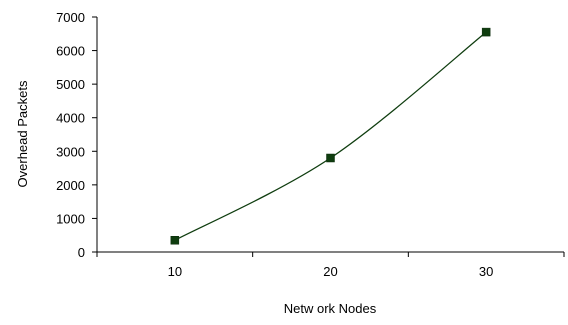 The width and height of the screenshot is (568, 325). What do you see at coordinates (175, 271) in the screenshot?
I see `x-tick-label: 10` at bounding box center [175, 271].